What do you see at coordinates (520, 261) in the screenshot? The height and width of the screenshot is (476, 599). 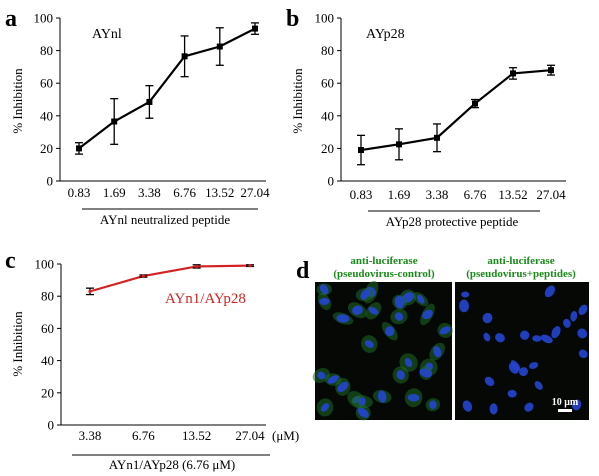 I see `panel-d-right-title-1: anti-luciferase` at bounding box center [520, 261].